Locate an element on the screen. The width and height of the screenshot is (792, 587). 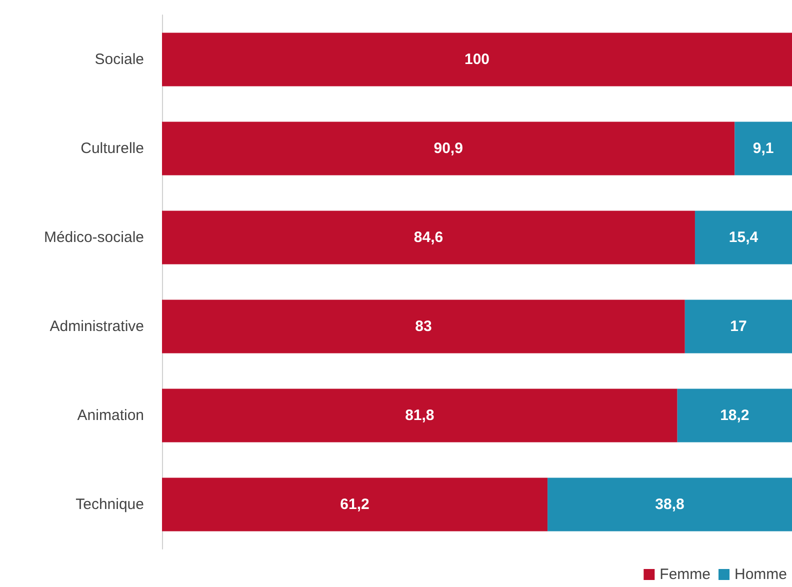
data-label: 61,2 is located at coordinates (355, 504).